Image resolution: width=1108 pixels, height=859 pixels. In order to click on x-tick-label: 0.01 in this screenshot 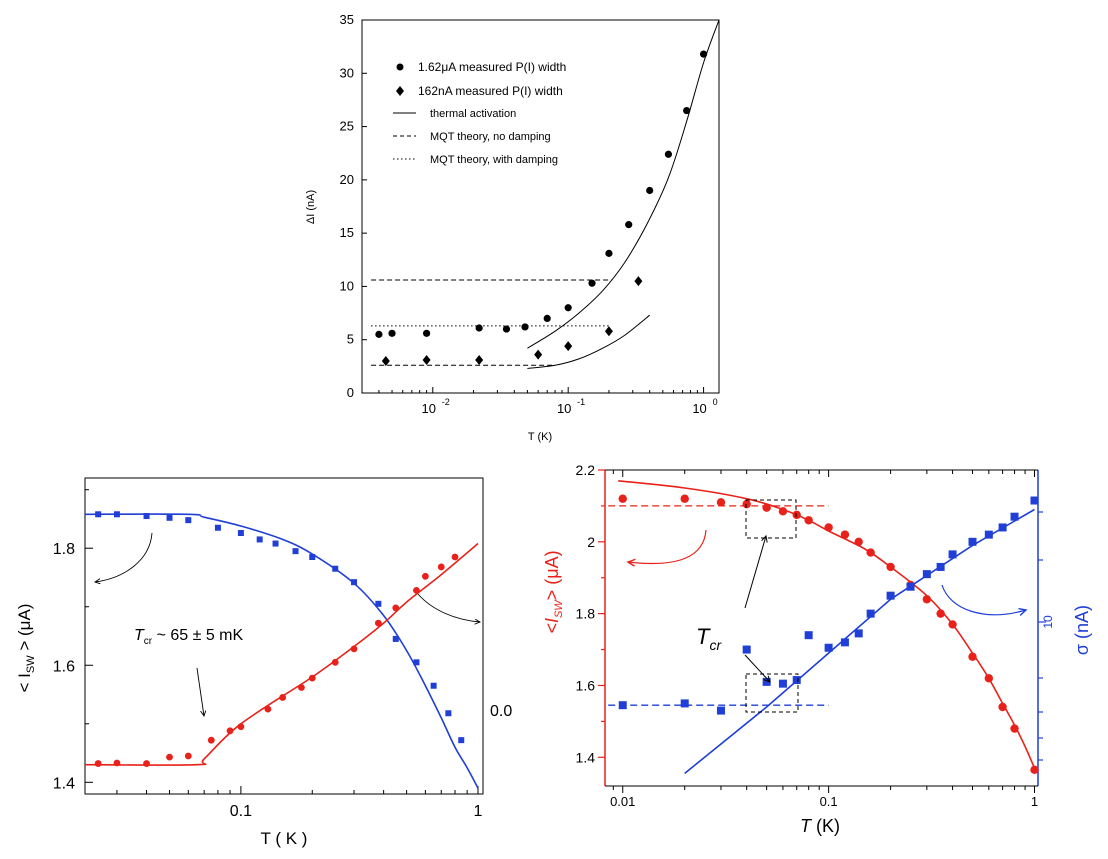, I will do `click(622, 801)`.